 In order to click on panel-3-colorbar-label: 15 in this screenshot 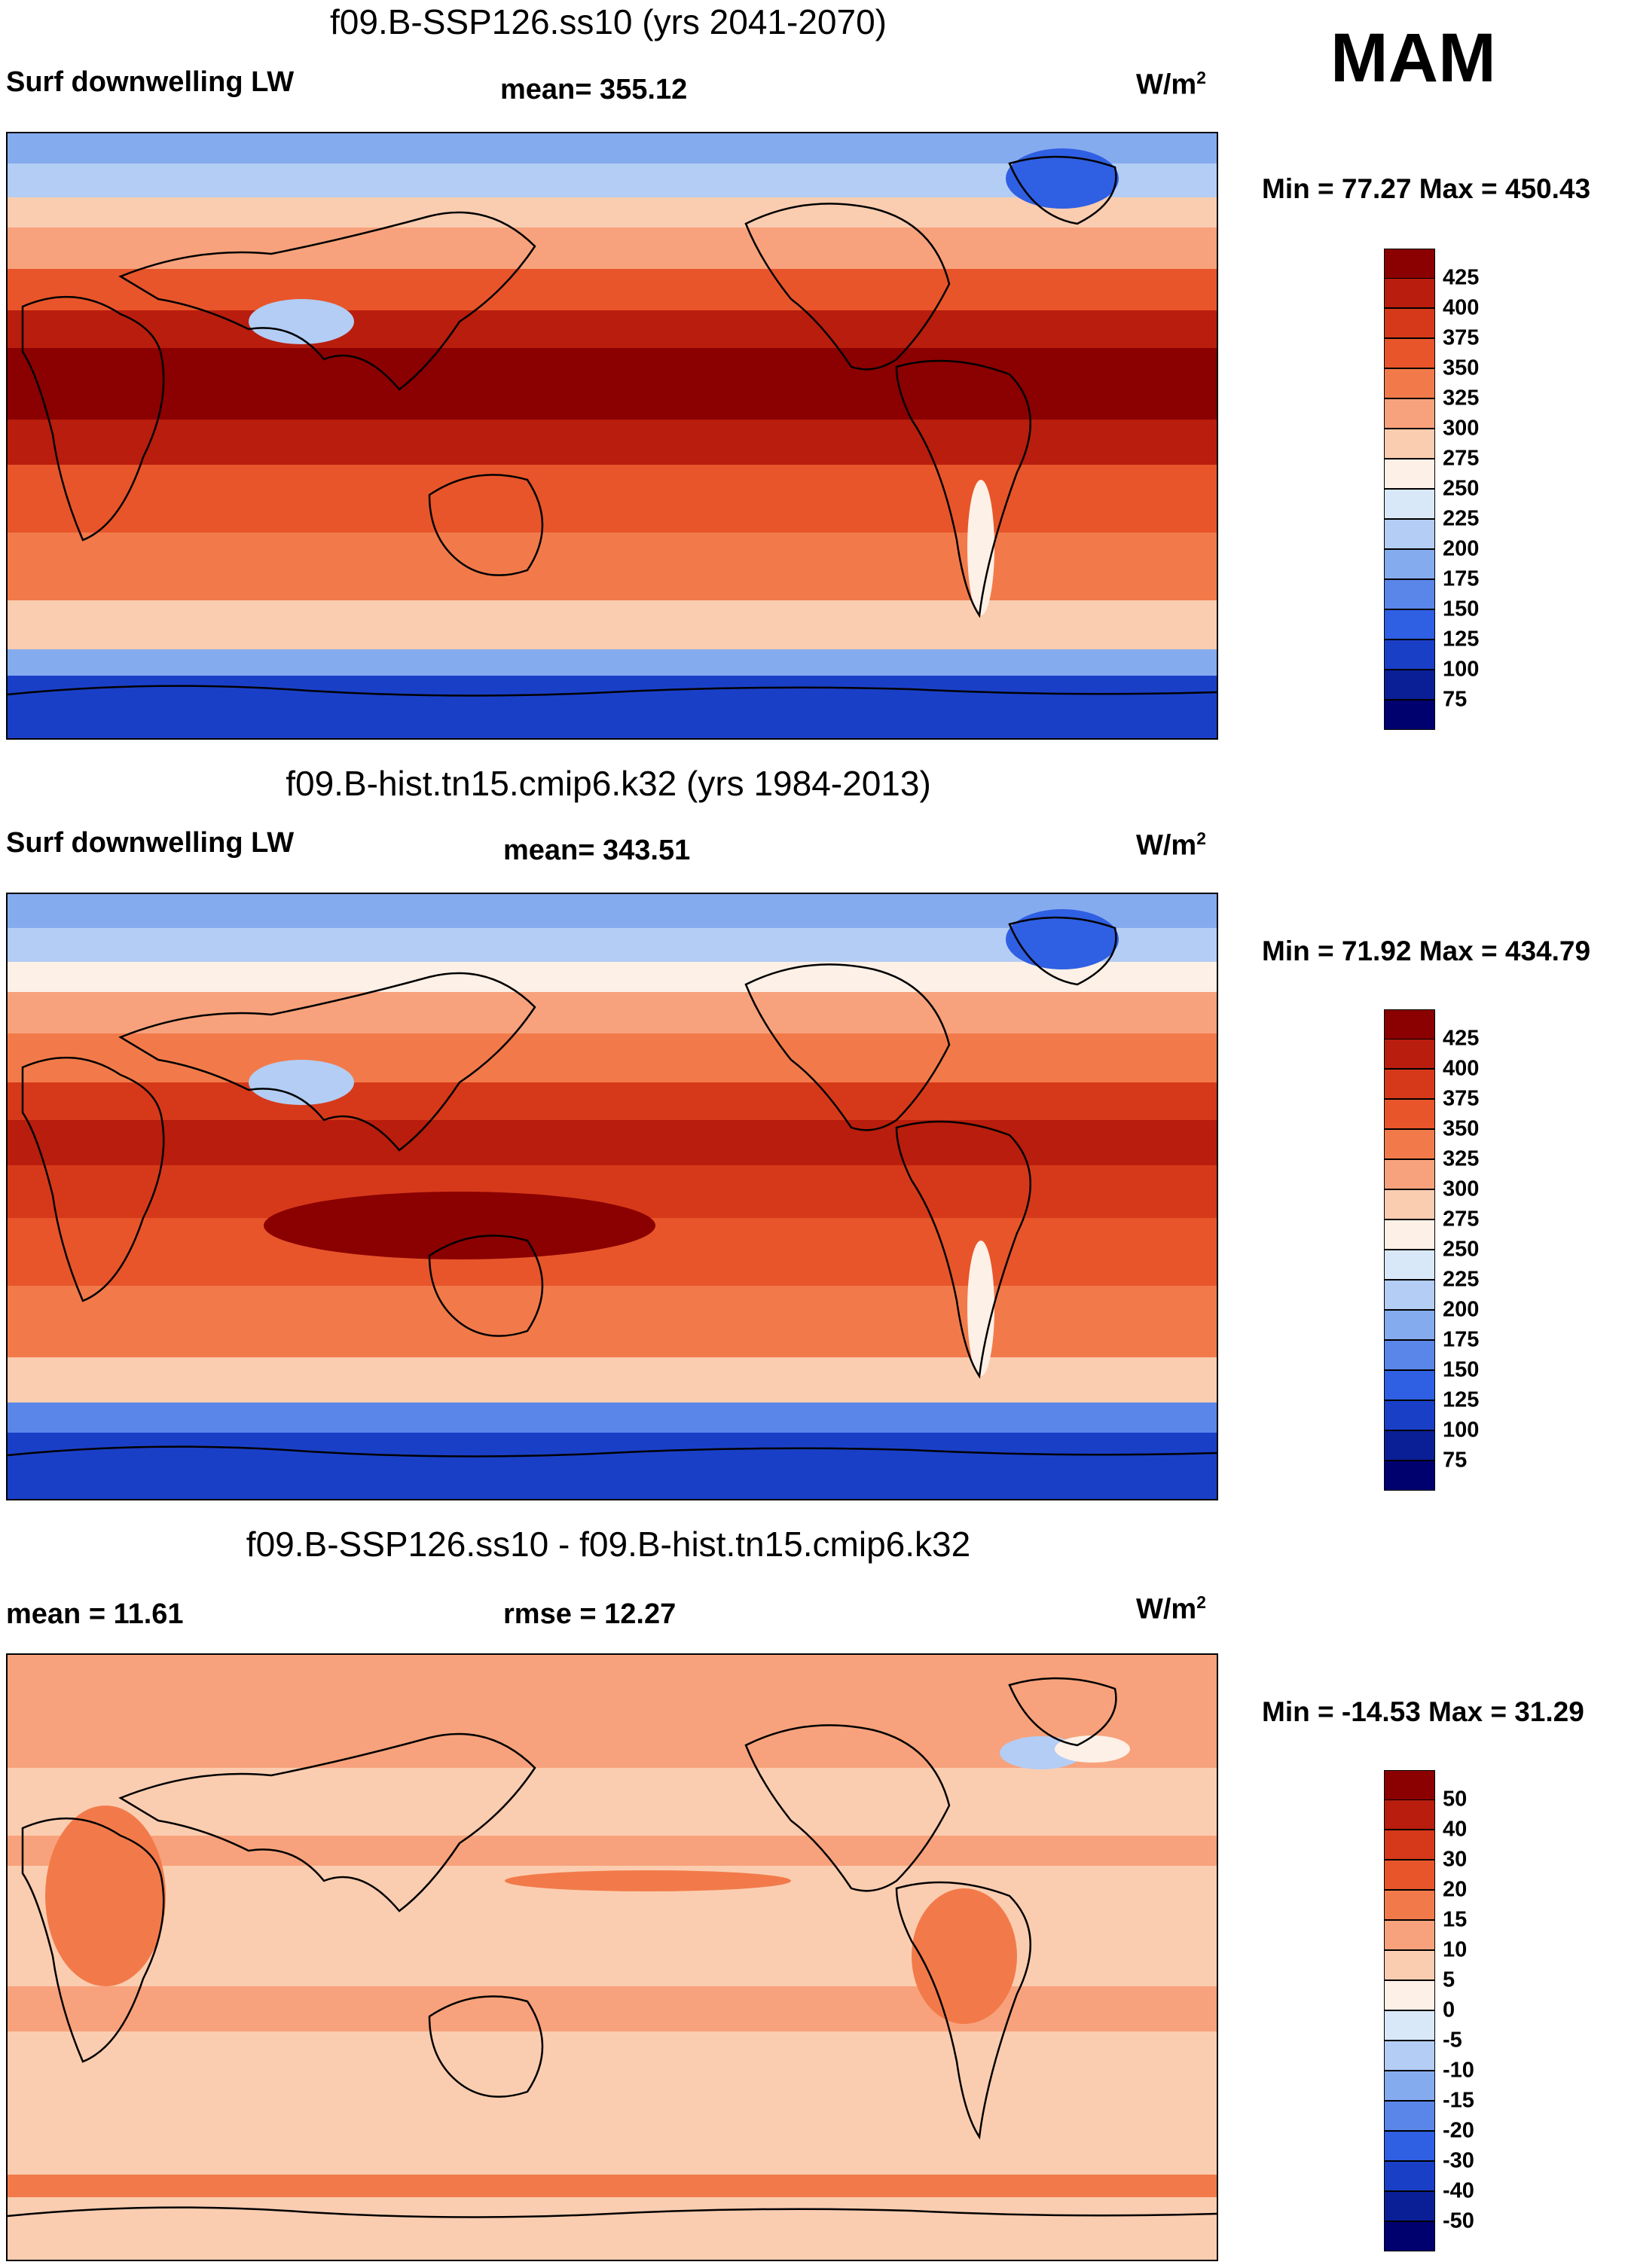, I will do `click(1455, 1919)`.